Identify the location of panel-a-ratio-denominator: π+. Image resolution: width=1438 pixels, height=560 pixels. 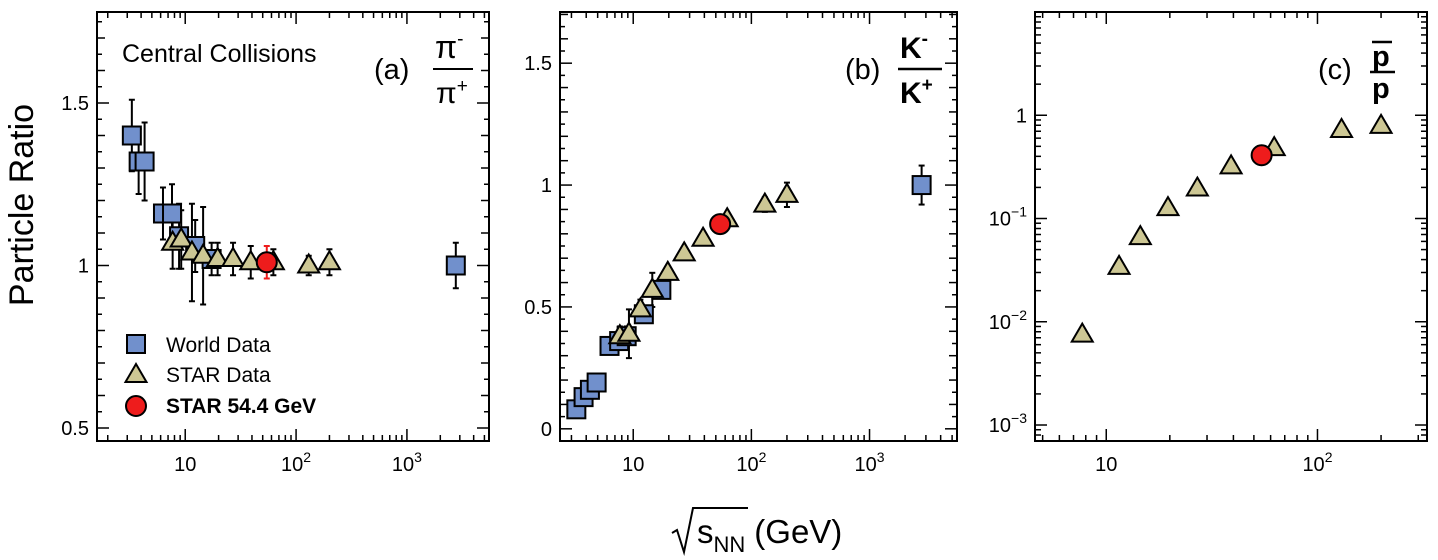
(452, 93).